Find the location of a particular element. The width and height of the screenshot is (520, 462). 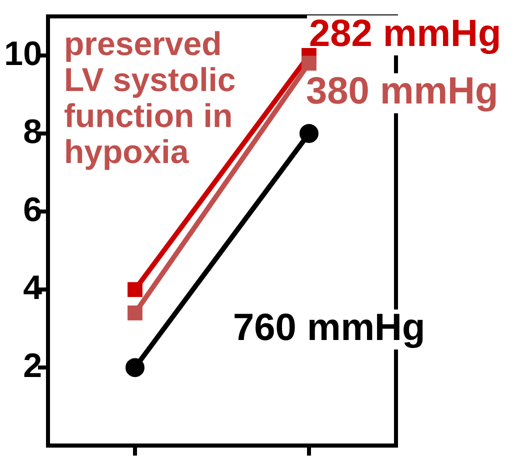

series-label: 282 mmHg is located at coordinates (405, 33).